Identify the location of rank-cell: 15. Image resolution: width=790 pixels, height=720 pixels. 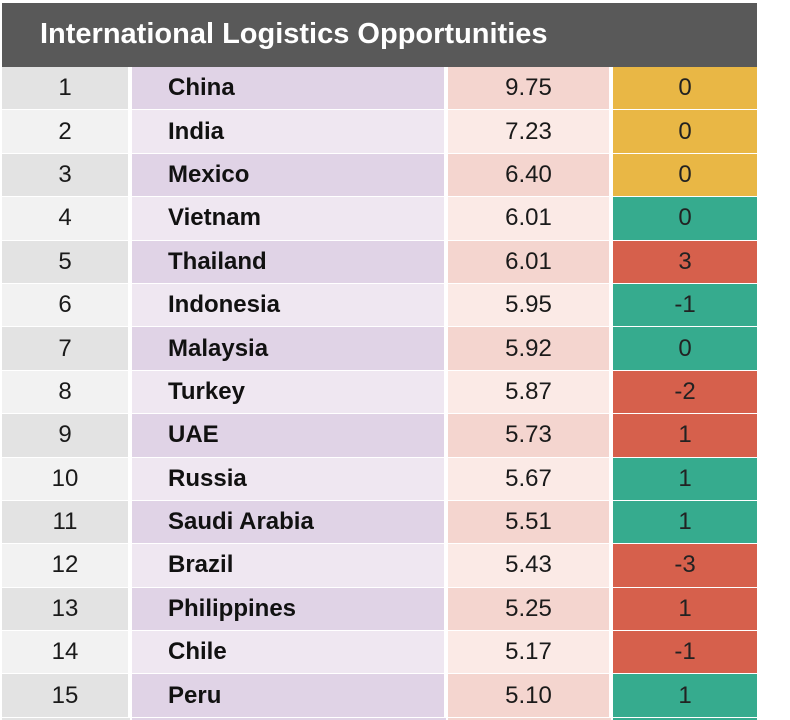
(66, 695).